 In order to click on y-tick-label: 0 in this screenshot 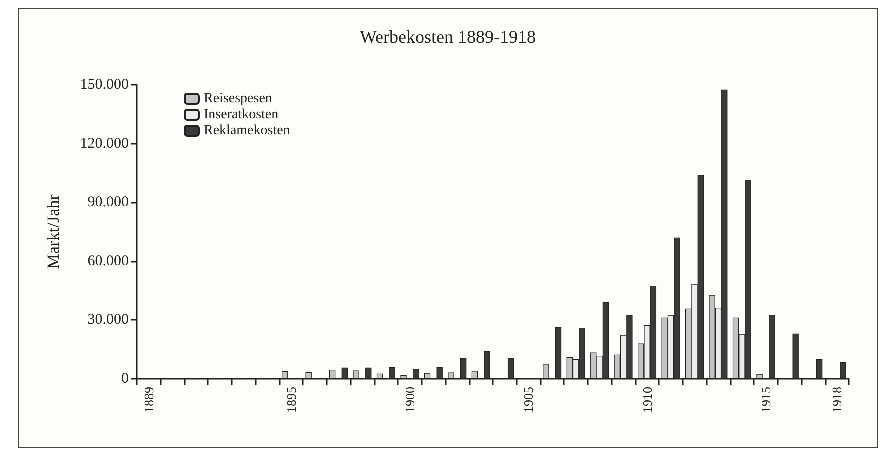, I will do `click(125, 379)`.